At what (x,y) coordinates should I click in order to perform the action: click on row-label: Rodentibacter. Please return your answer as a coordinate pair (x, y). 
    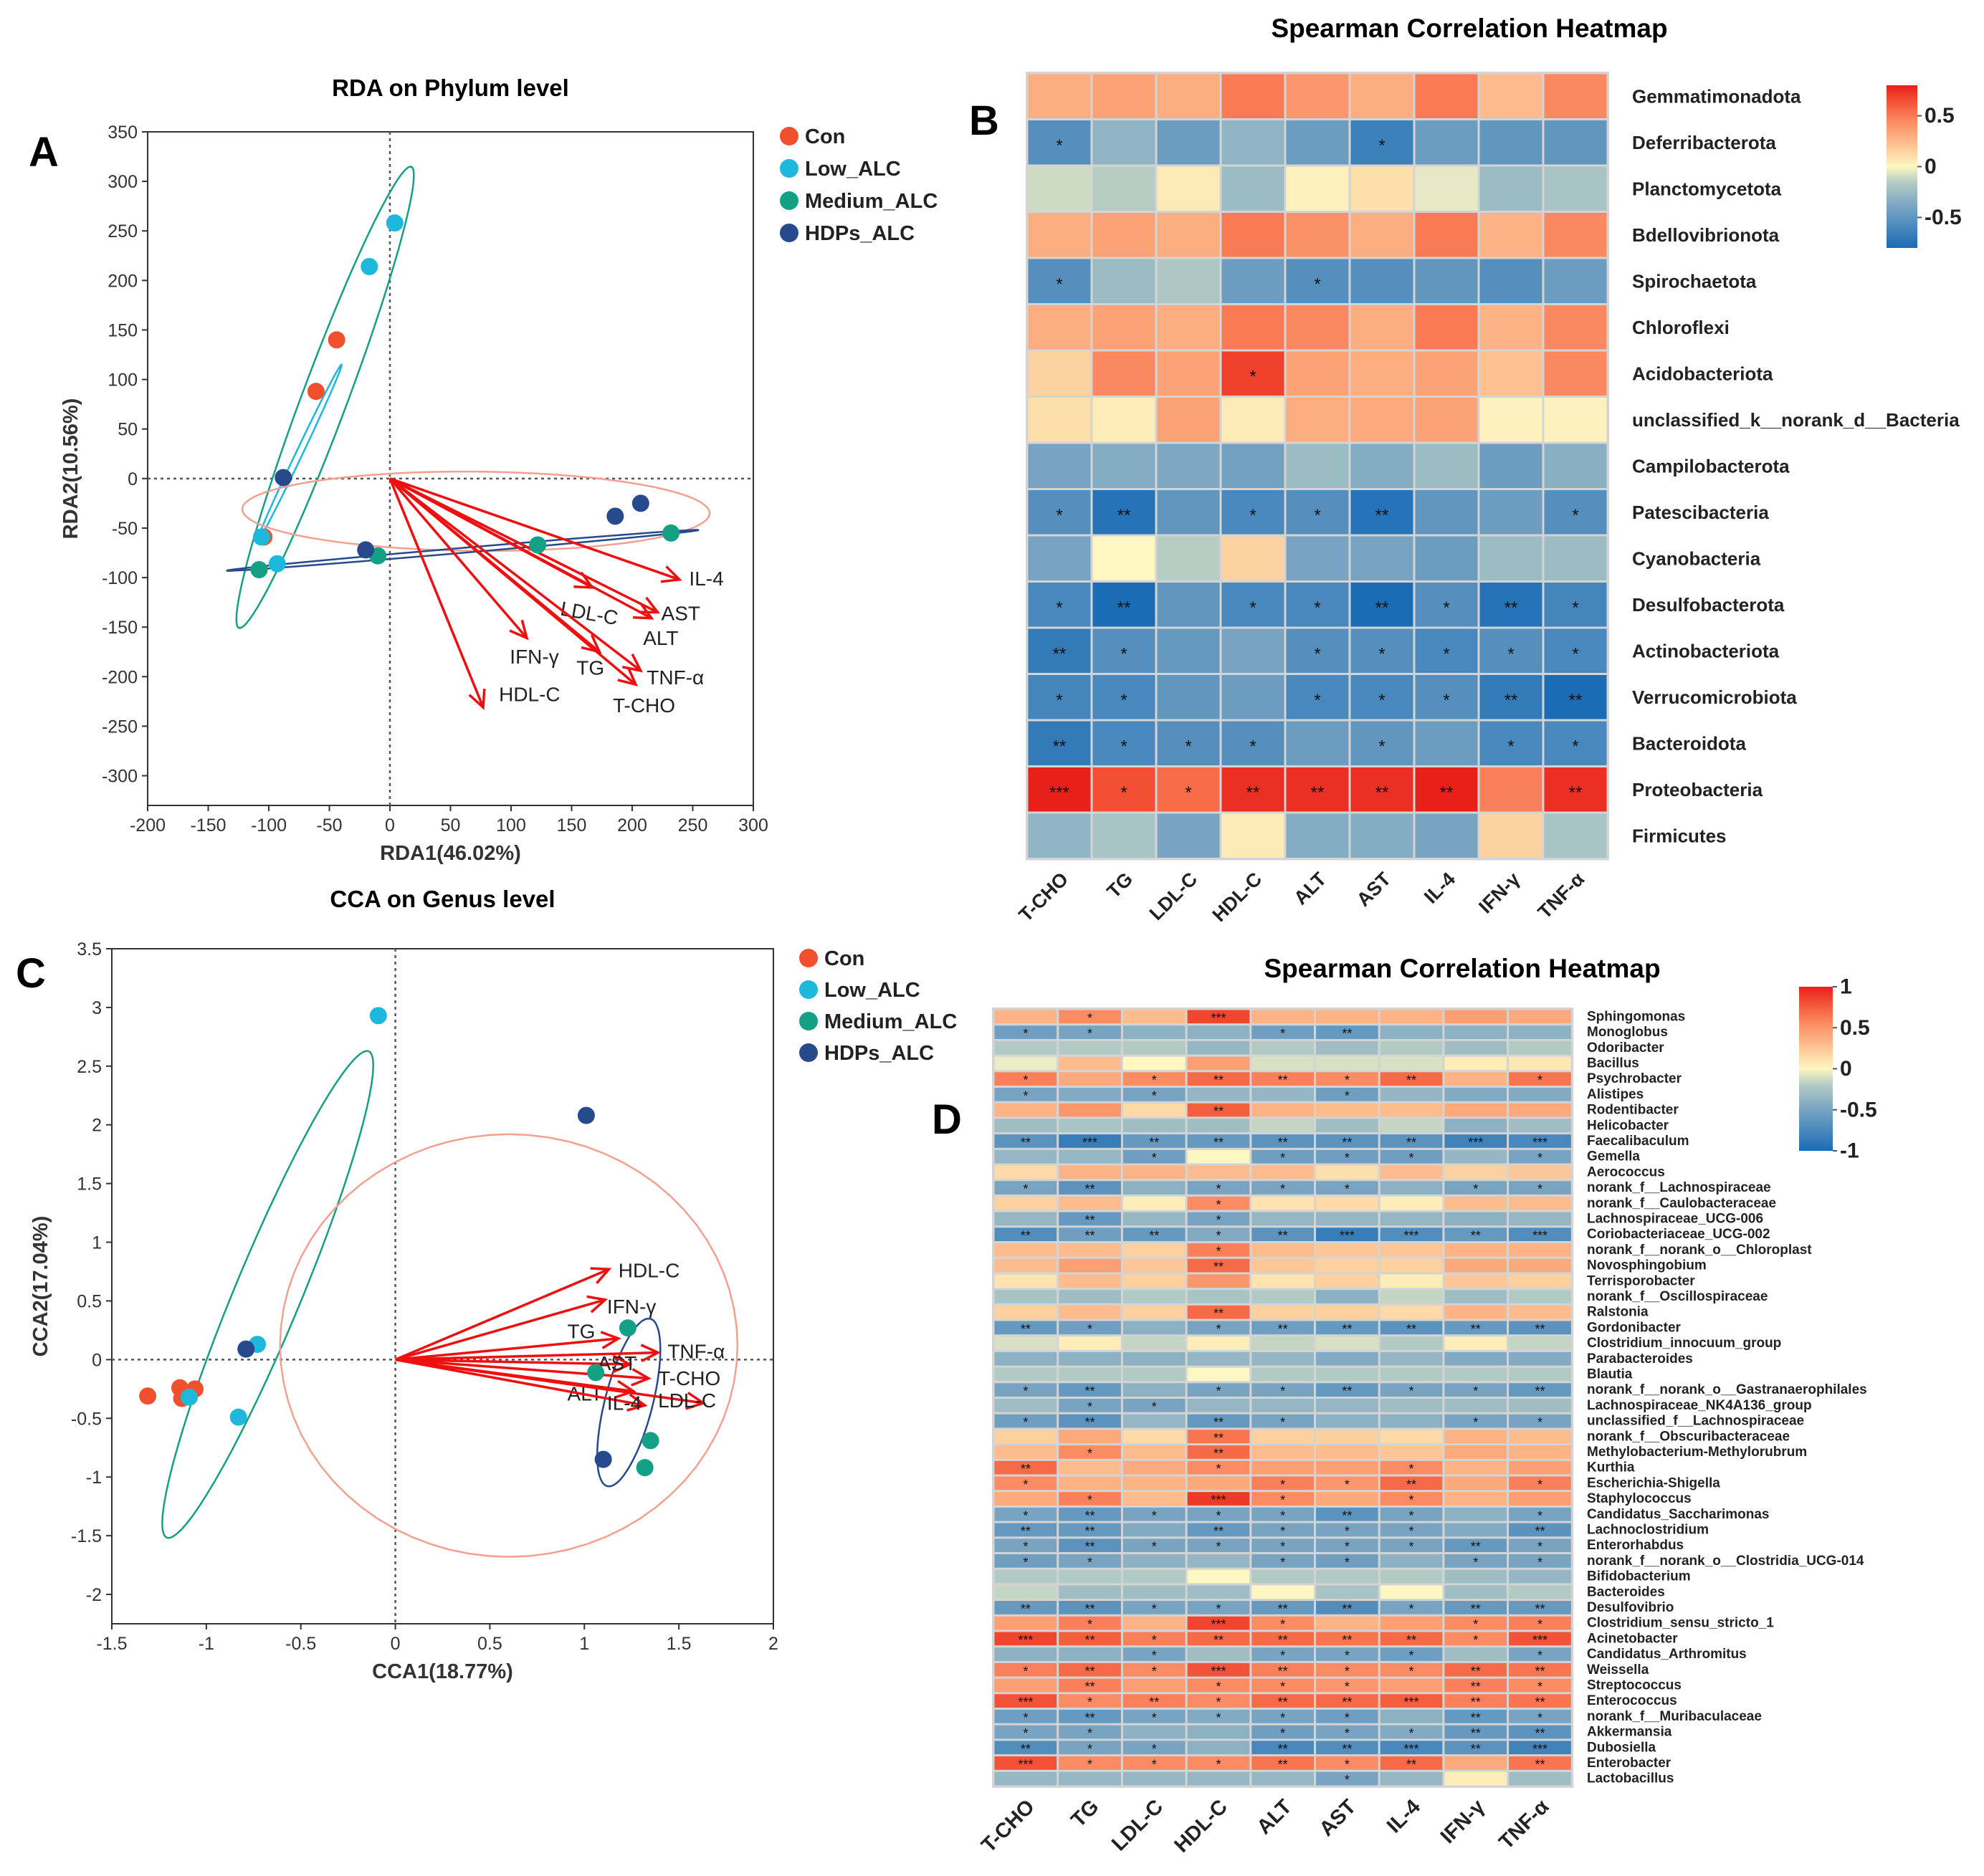
    Looking at the image, I should click on (1633, 1110).